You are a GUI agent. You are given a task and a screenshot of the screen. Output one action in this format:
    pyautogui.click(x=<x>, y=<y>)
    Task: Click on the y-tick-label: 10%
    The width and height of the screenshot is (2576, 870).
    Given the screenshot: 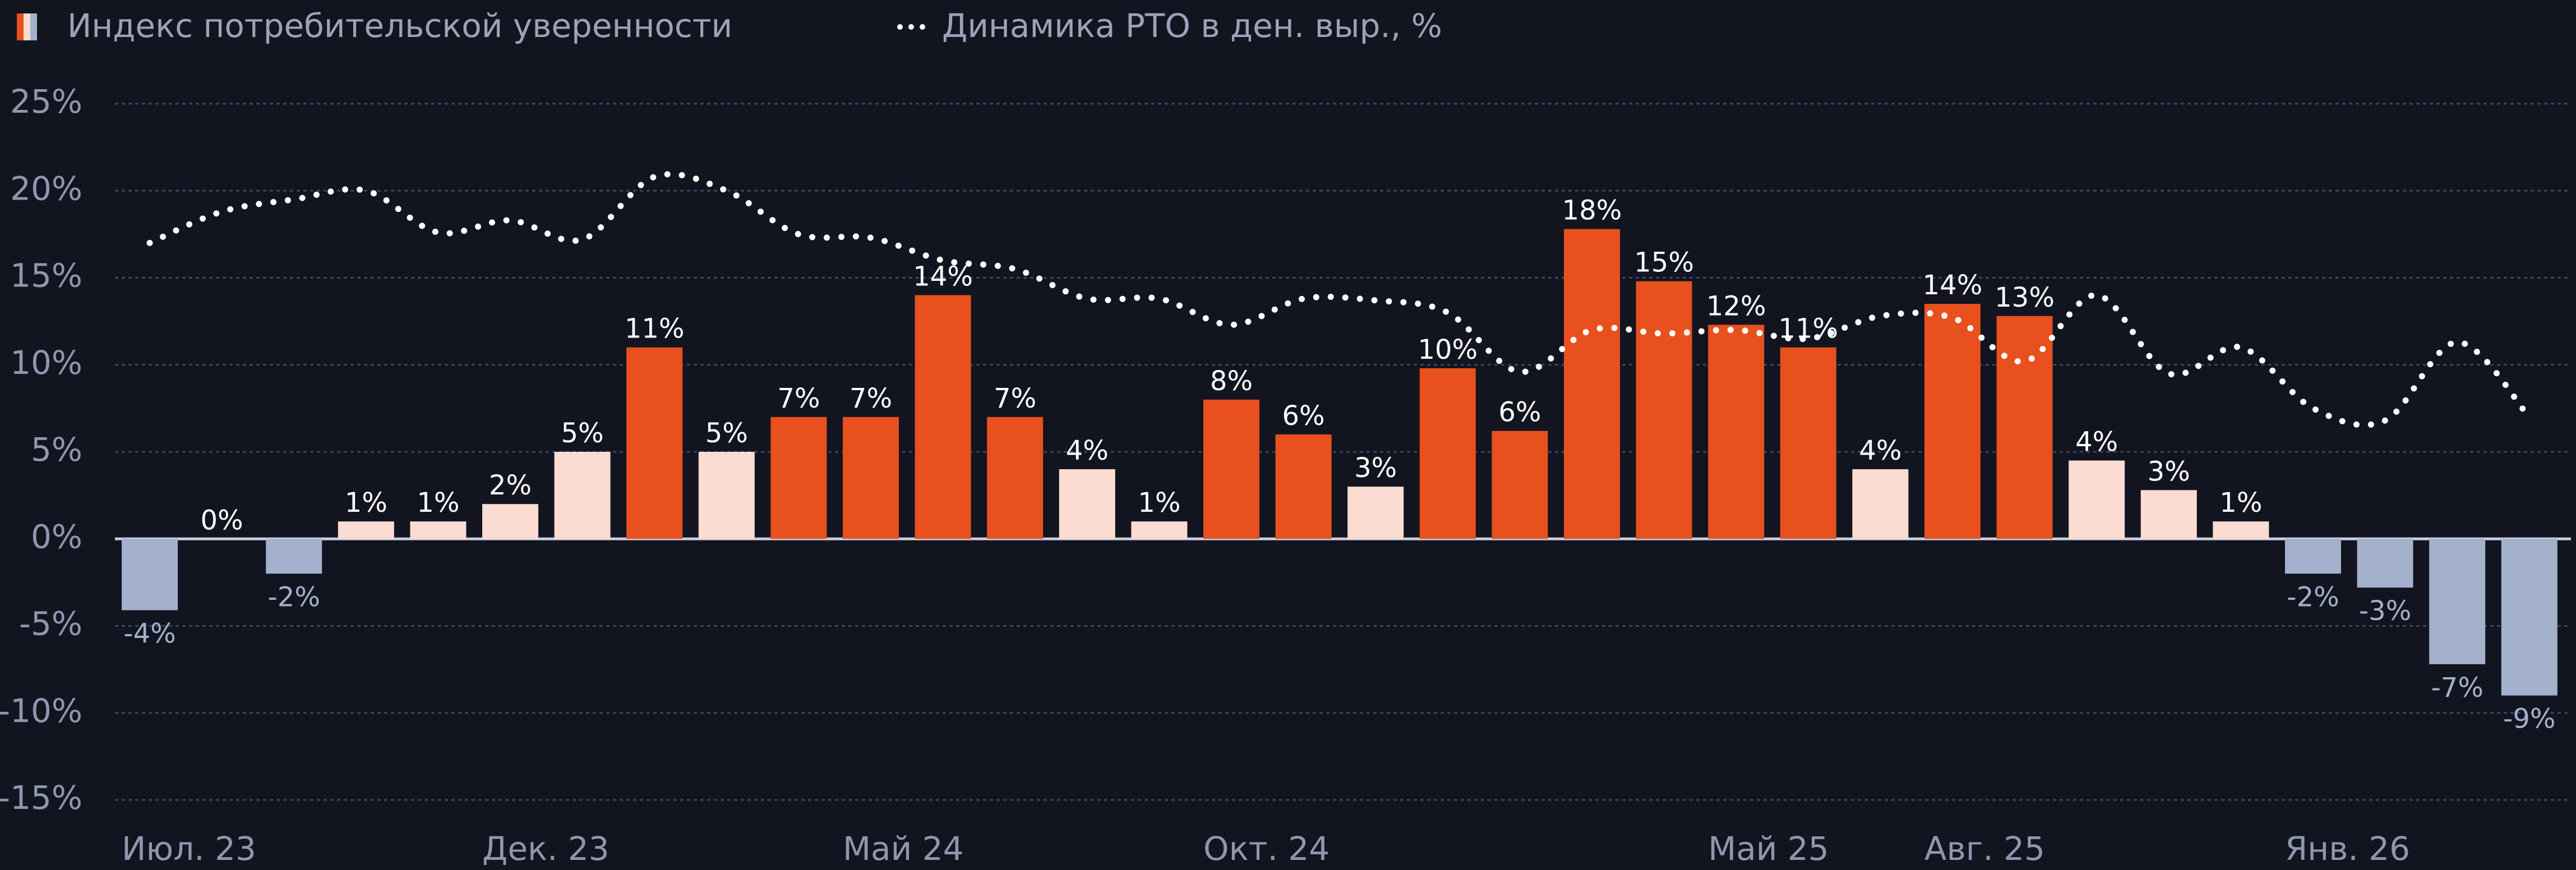 What is the action you would take?
    pyautogui.click(x=46, y=363)
    